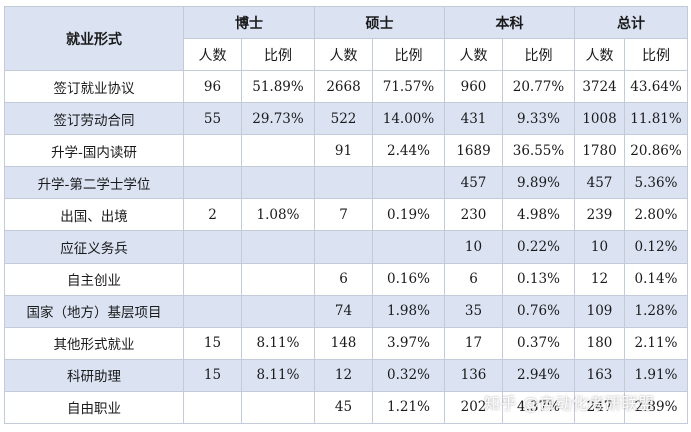 The image size is (691, 432). Describe the element at coordinates (94, 311) in the screenshot. I see `row-label: 国家（地方）基层项目` at that location.